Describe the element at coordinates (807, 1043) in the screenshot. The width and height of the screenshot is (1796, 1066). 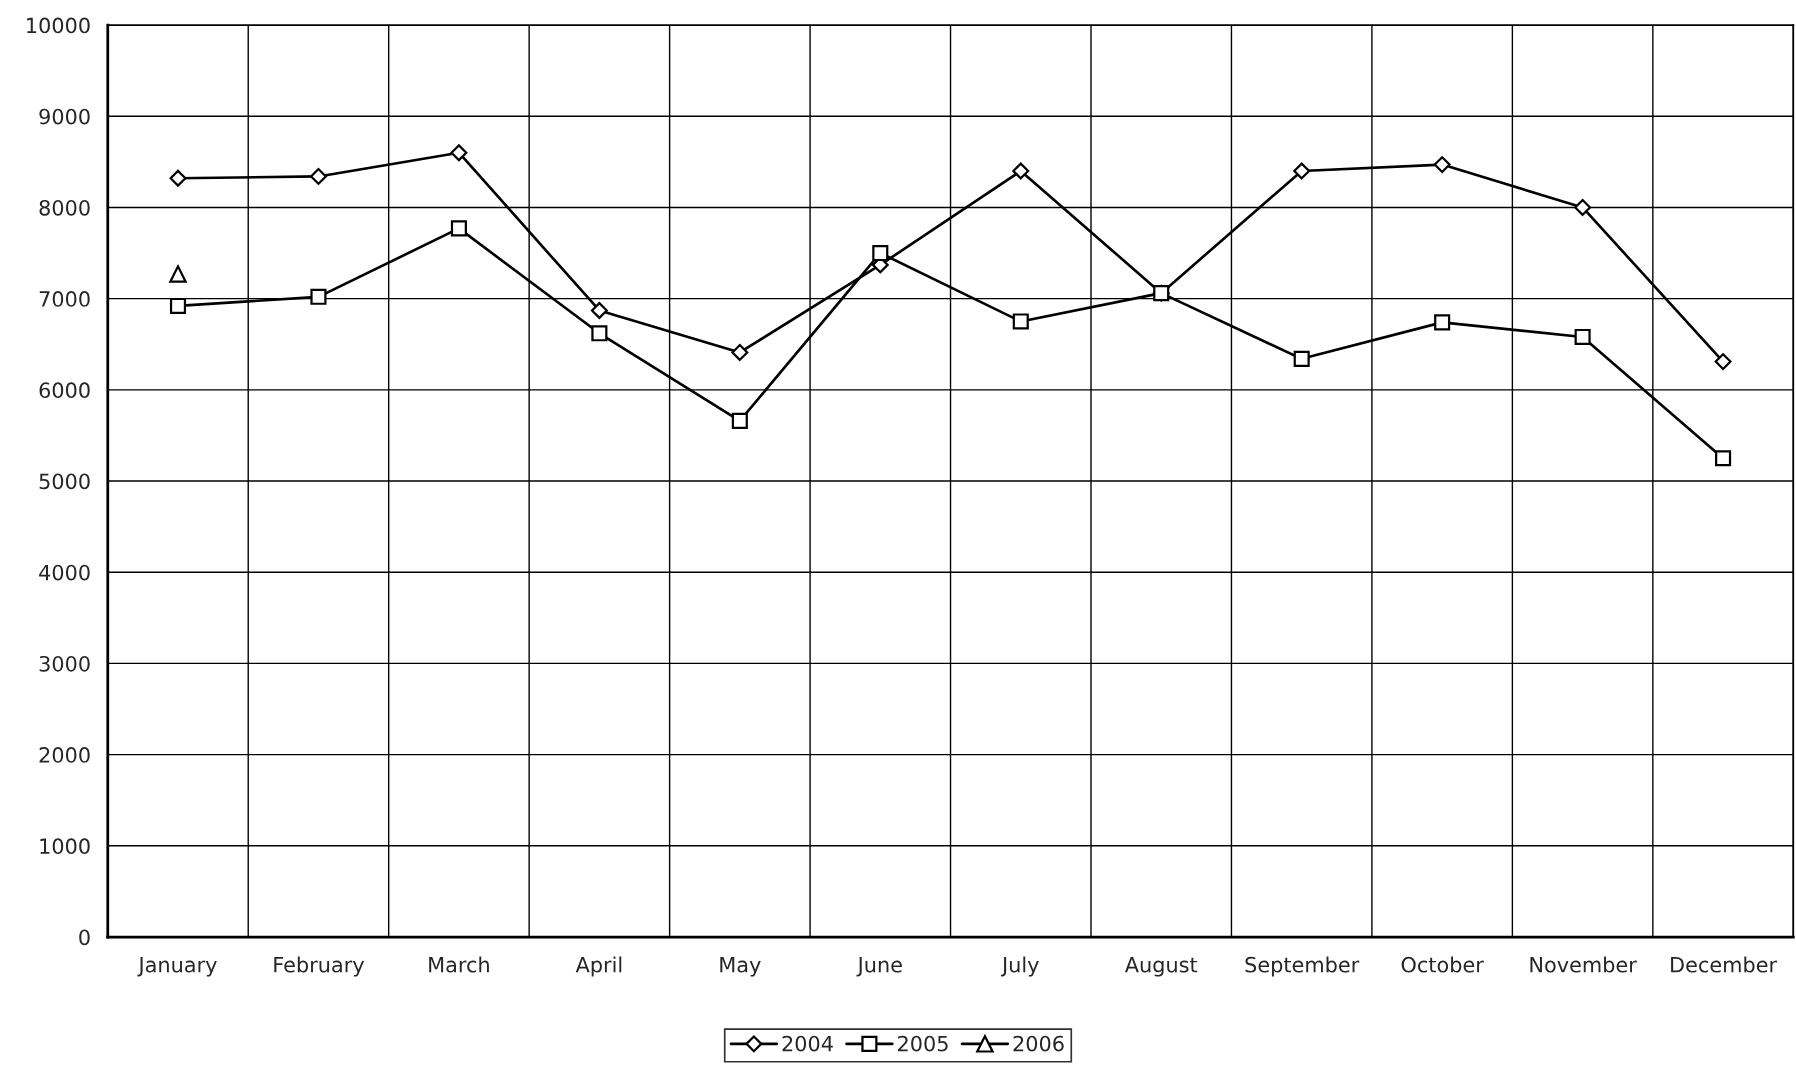
I see `legend-label: 2004` at that location.